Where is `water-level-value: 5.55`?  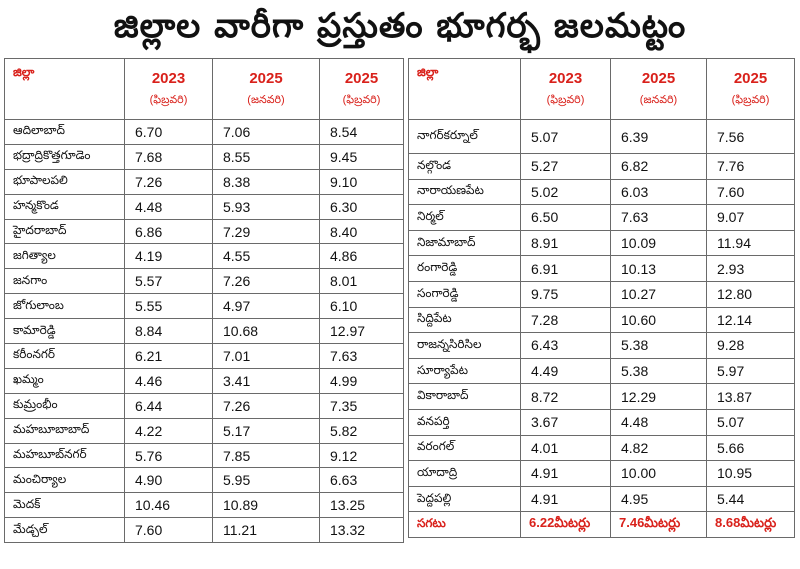 water-level-value: 5.55 is located at coordinates (168, 306).